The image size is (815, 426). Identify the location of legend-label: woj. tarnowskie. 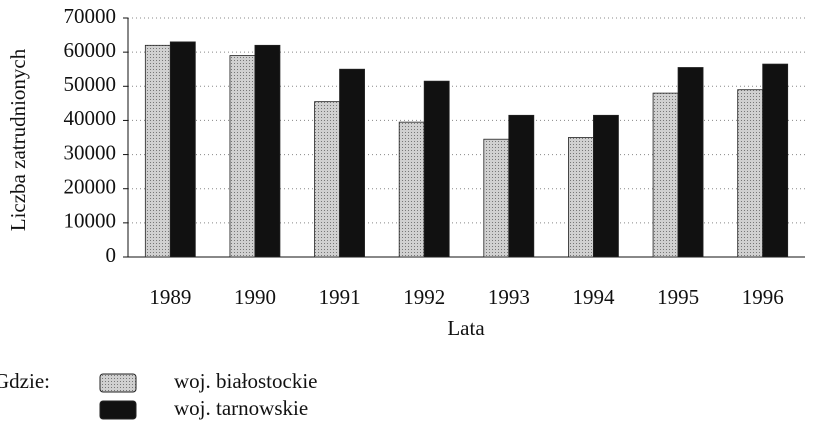
(241, 408).